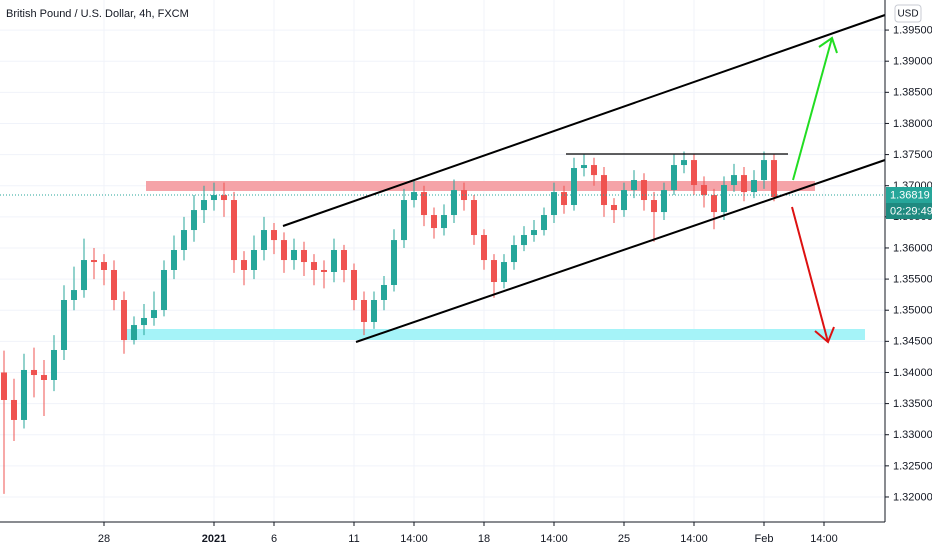 The height and width of the screenshot is (550, 932). What do you see at coordinates (912, 311) in the screenshot?
I see `y-tick-label: 1.35000` at bounding box center [912, 311].